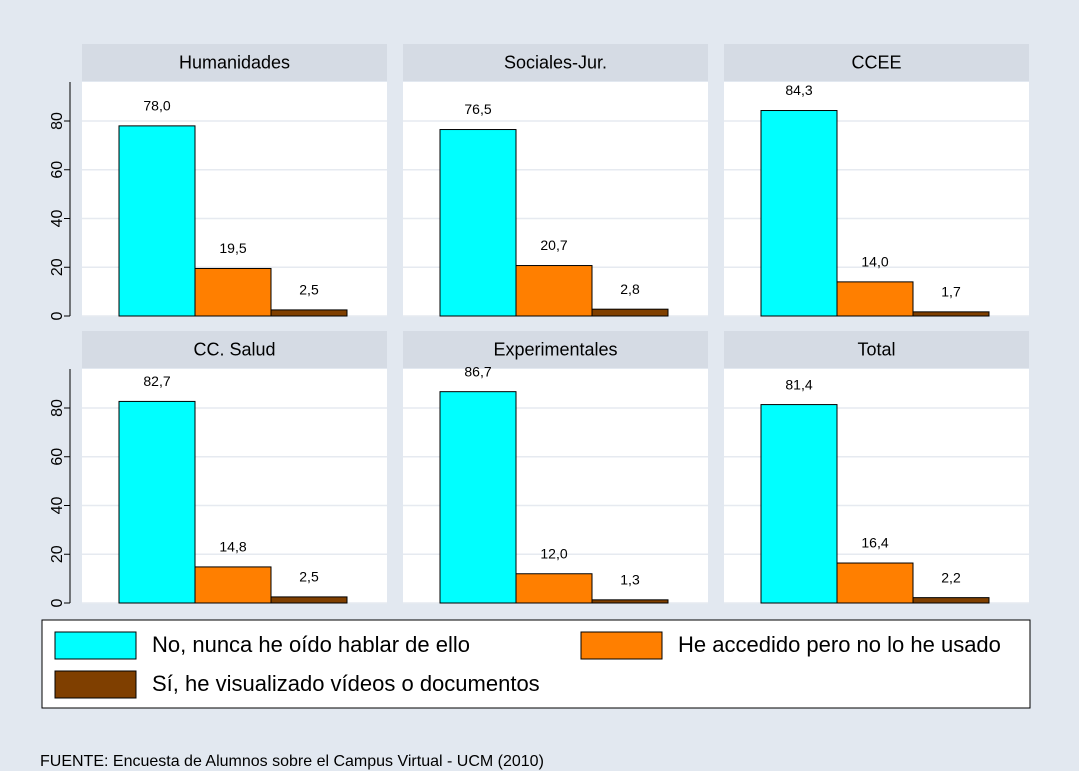  I want to click on panel-title: CCEE, so click(876, 62).